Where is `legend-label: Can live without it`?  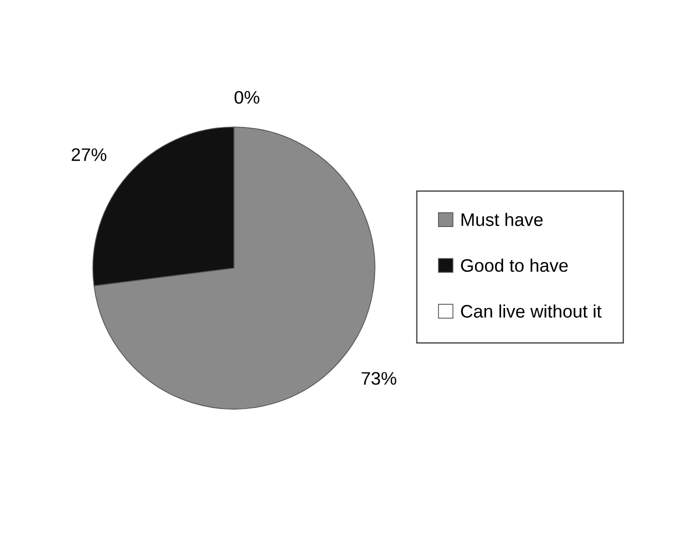 legend-label: Can live without it is located at coordinates (531, 311).